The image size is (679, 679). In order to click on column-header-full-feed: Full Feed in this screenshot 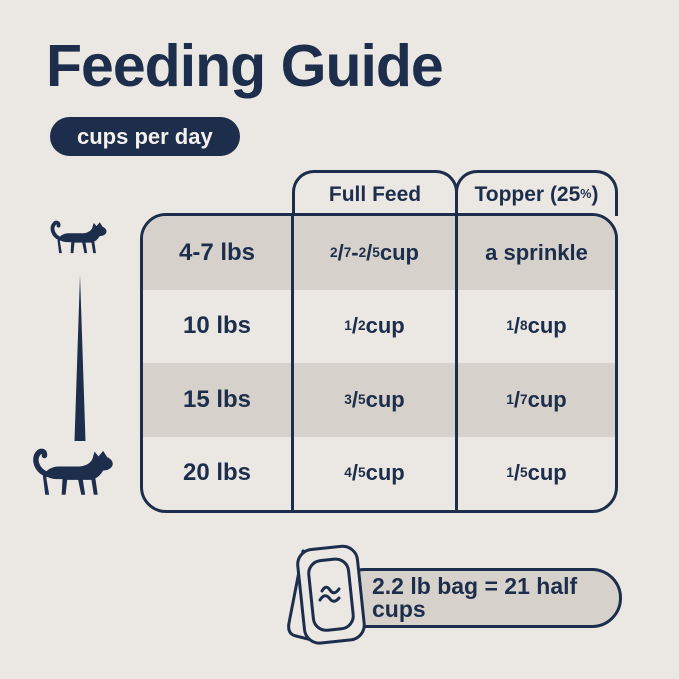, I will do `click(375, 193)`.